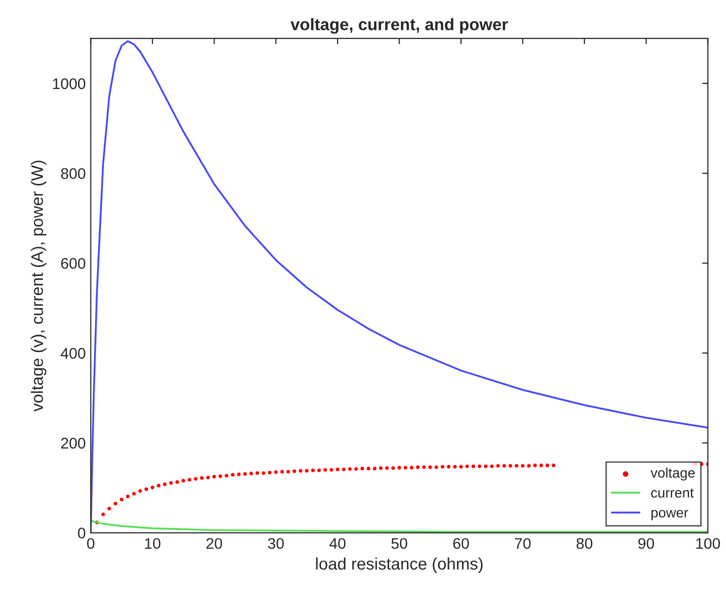 Image resolution: width=726 pixels, height=592 pixels. I want to click on x-axis-title: load resistance (ohms), so click(399, 565).